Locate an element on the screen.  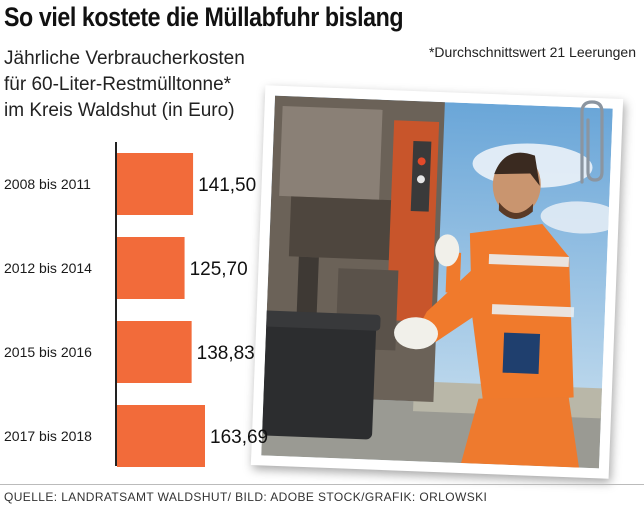
value-label: 141,50 is located at coordinates (227, 185).